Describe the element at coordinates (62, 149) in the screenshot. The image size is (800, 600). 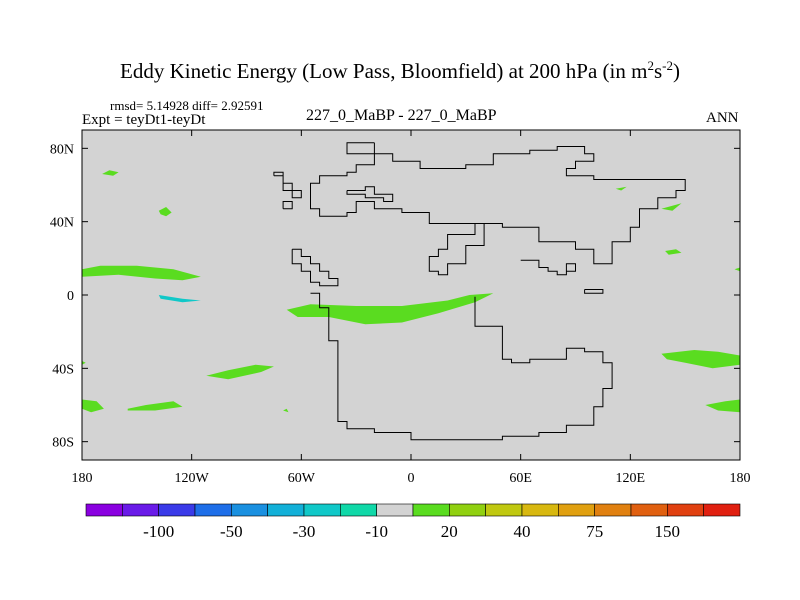
I see `y-tick-label-0: 80N` at that location.